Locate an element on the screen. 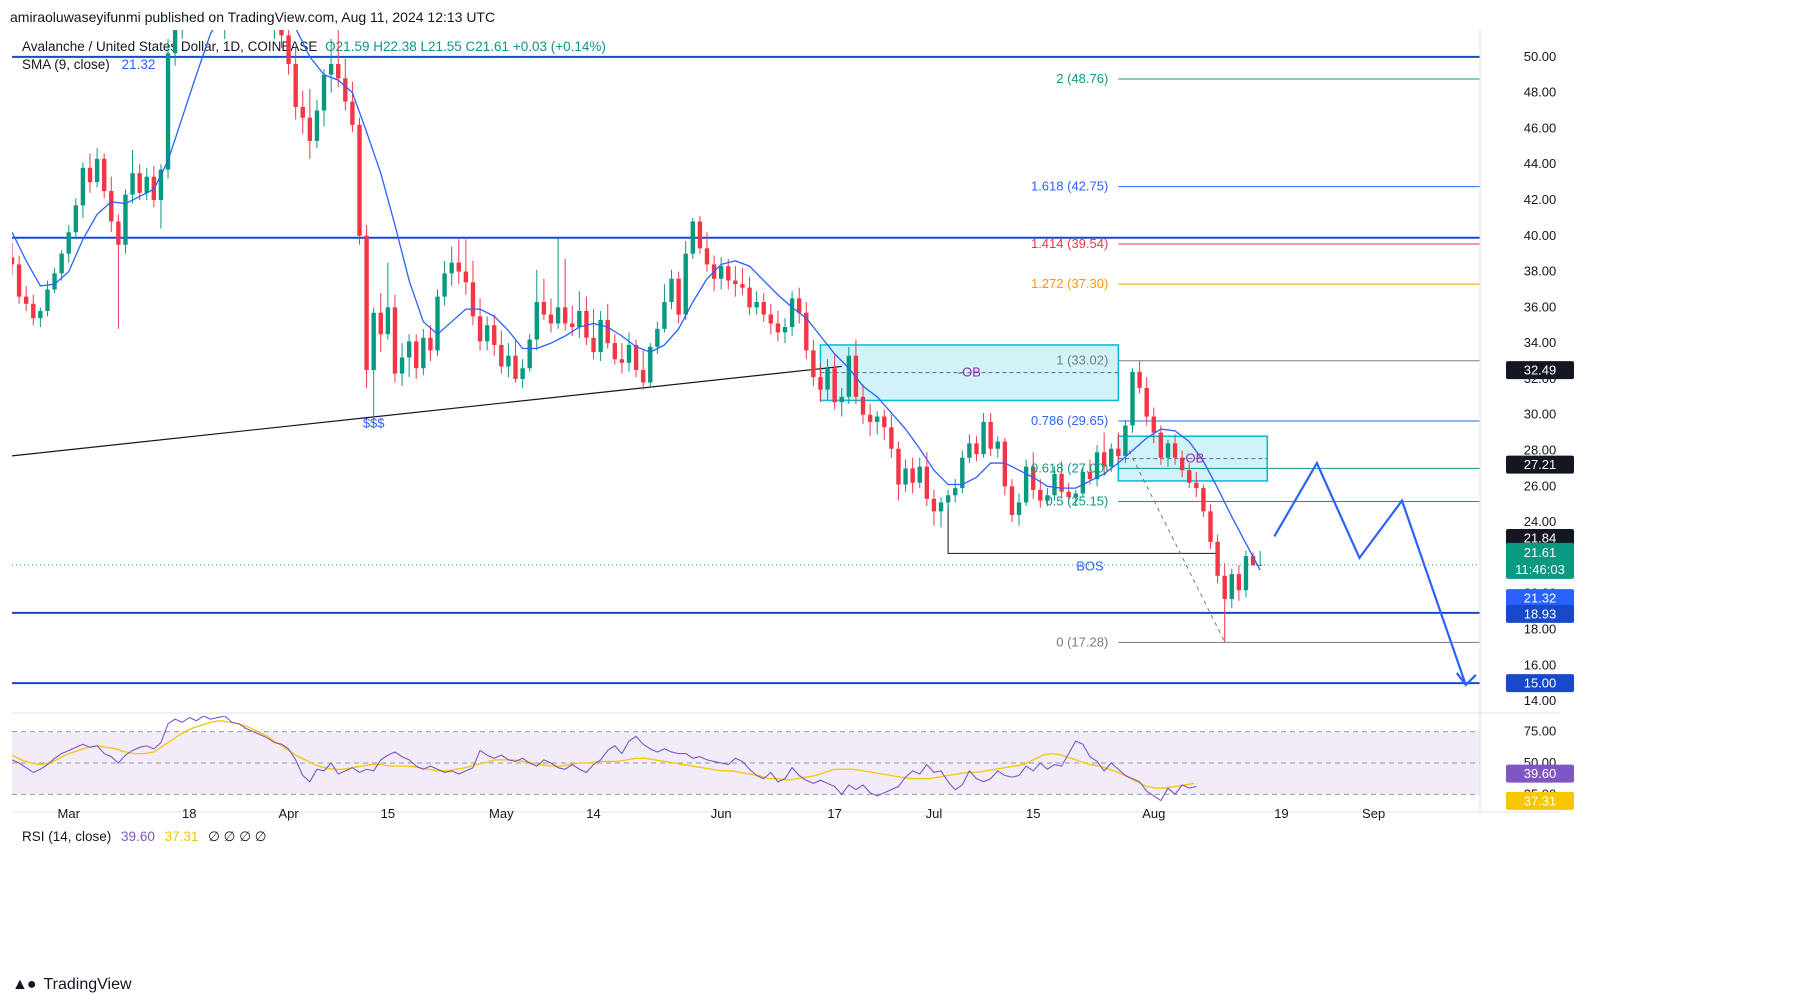 The height and width of the screenshot is (1003, 1814). x-axis-label-5: 14 is located at coordinates (593, 813).